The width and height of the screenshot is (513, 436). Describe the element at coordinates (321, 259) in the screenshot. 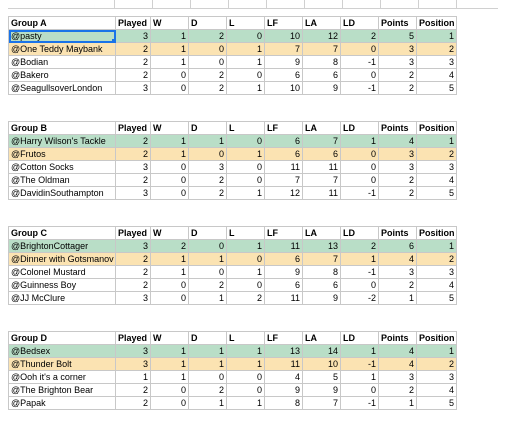

I see `stat-cell: 7` at that location.